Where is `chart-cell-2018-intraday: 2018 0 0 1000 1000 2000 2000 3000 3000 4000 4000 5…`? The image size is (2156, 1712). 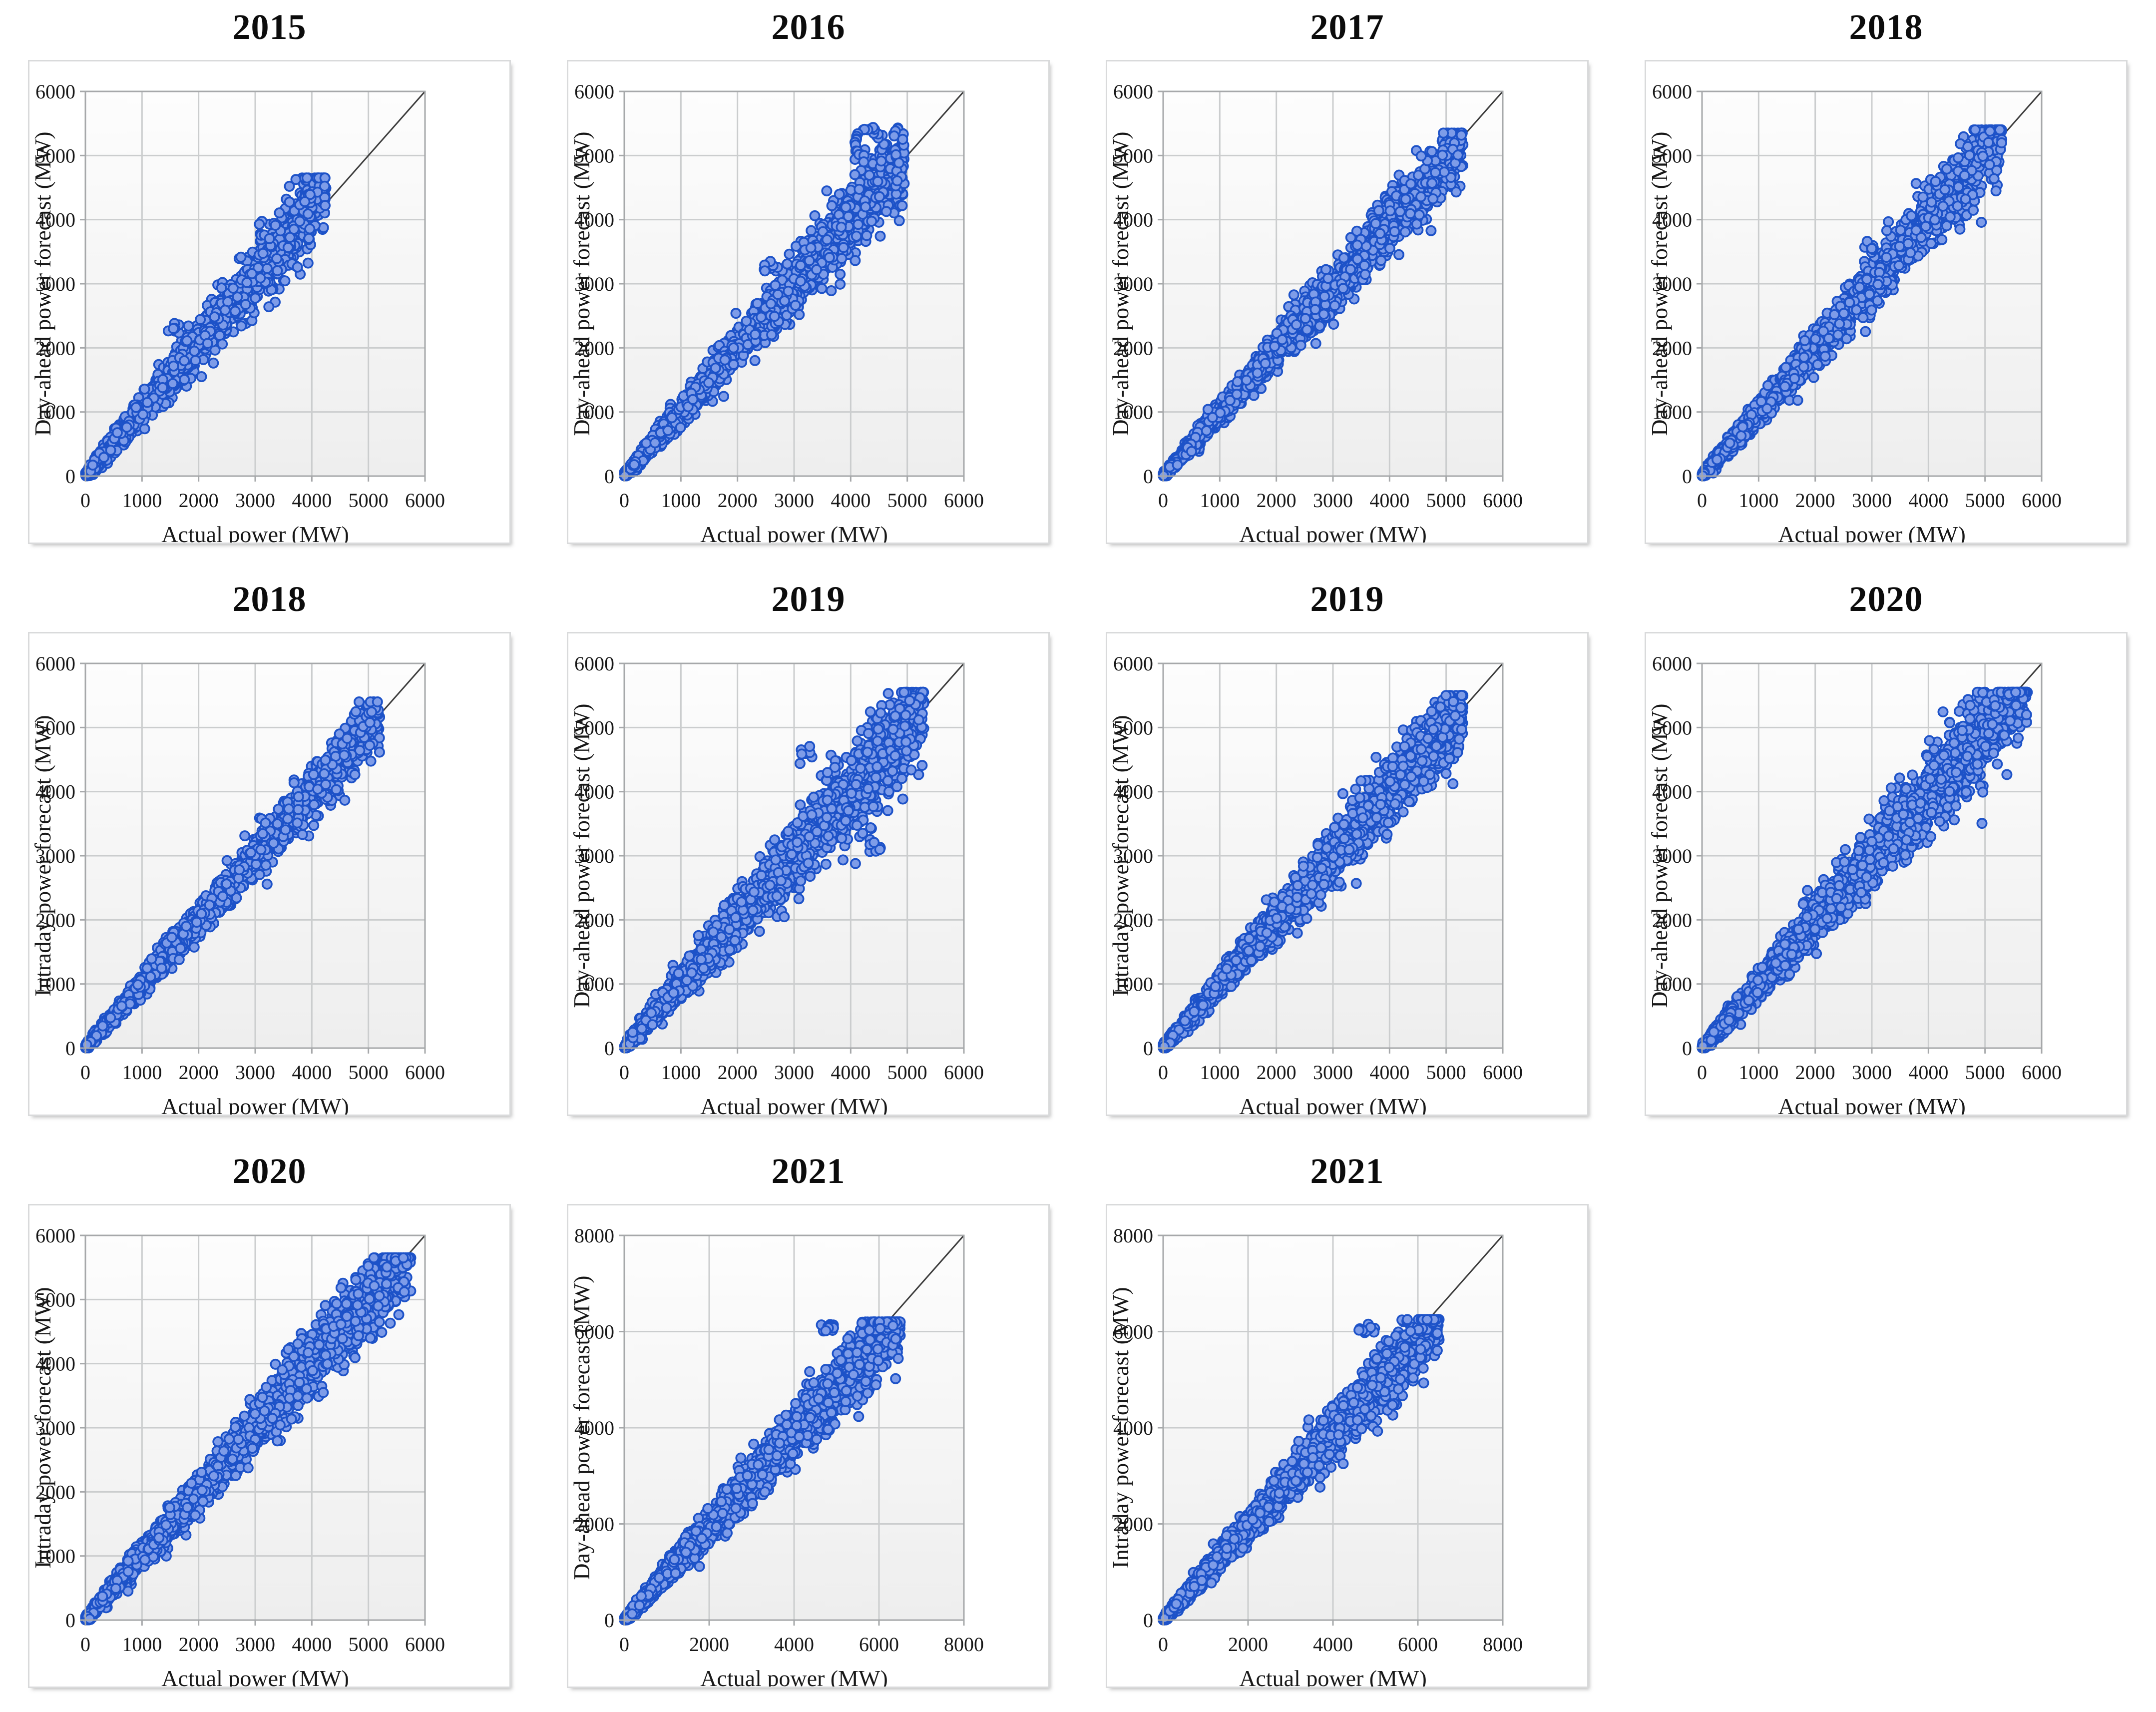 chart-cell-2018-intraday: 2018 0 0 1000 1000 2000 2000 3000 3000 4000 4000 5… is located at coordinates (269, 830).